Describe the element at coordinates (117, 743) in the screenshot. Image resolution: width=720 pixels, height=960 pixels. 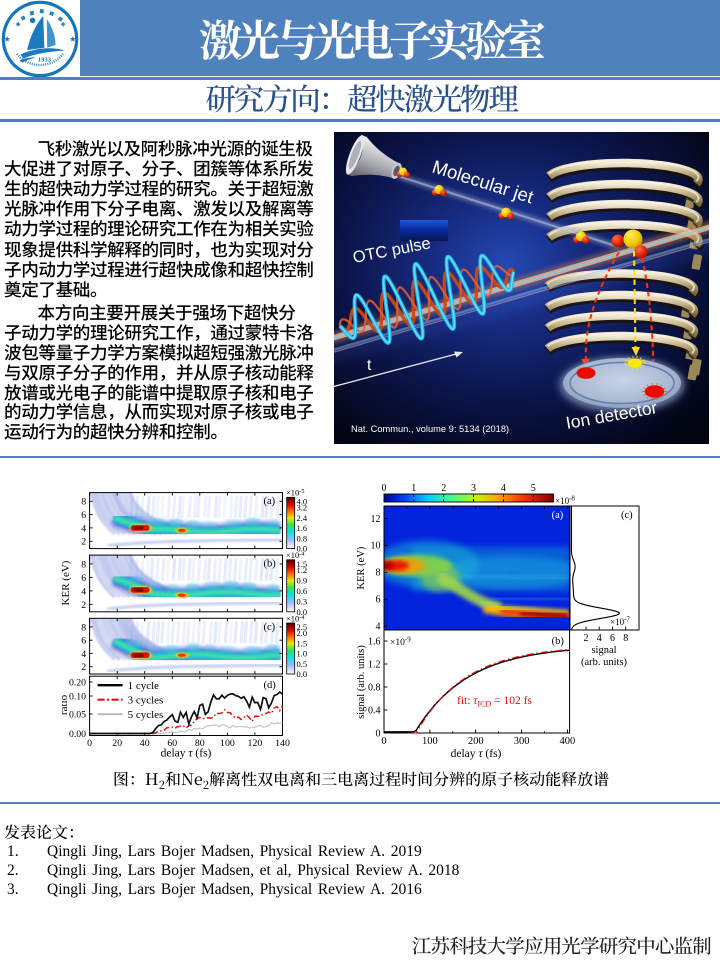
I see `svg-text: 20` at that location.